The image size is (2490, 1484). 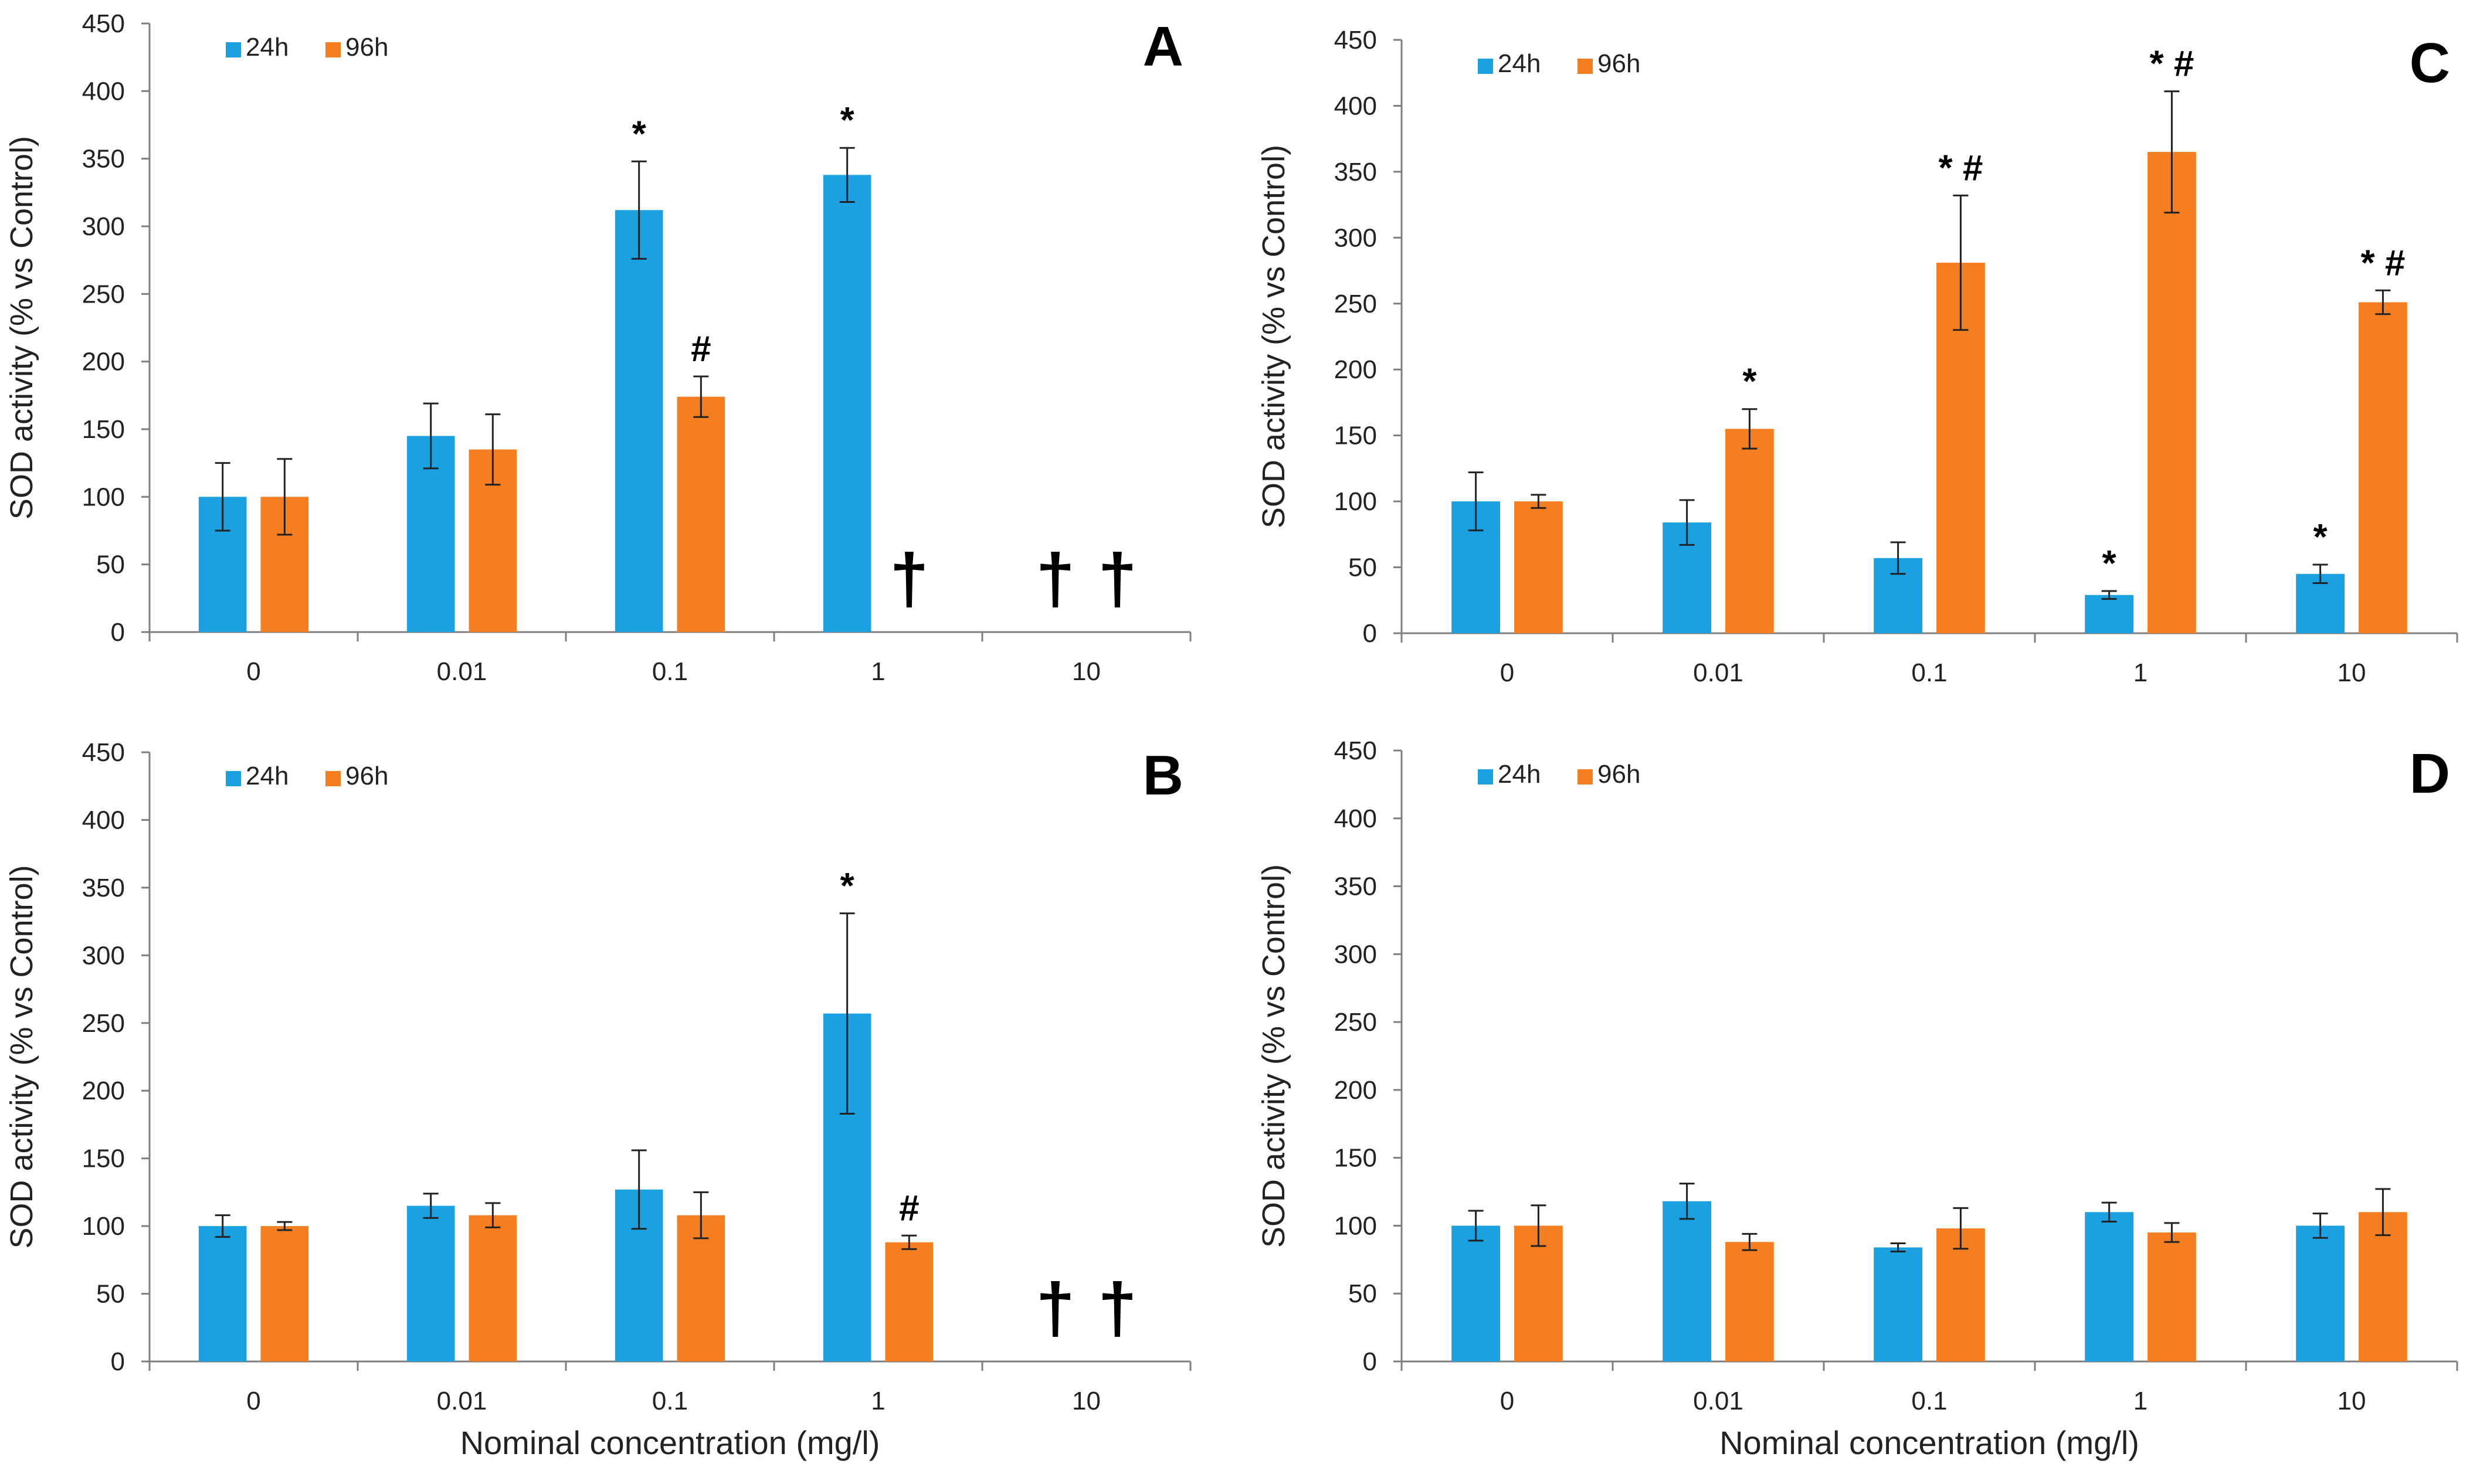 I want to click on y-tick-label: 50, so click(x=1362, y=568).